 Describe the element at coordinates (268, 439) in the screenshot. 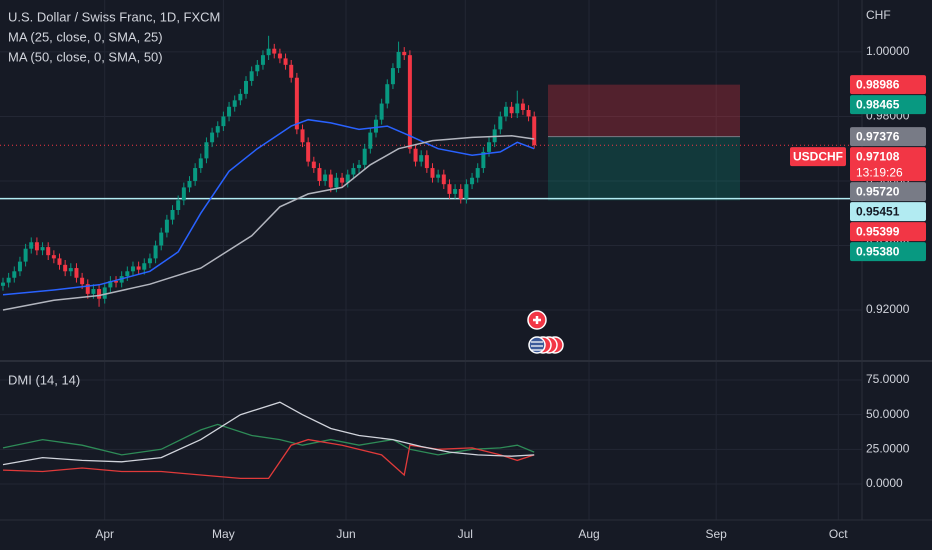

I see `dmi-line` at that location.